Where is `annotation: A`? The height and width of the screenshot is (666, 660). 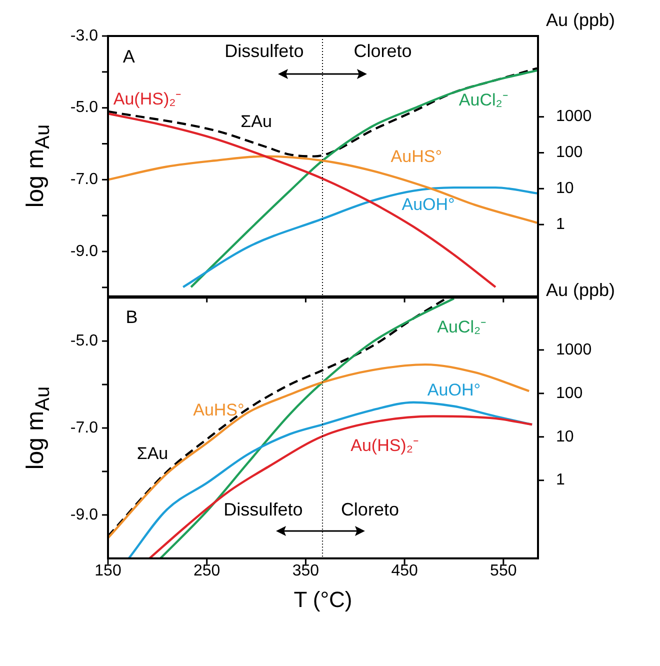
annotation: A is located at coordinates (128, 56).